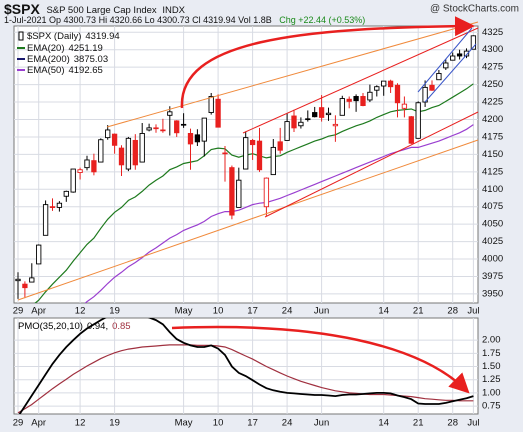 This screenshot has height=432, width=523. What do you see at coordinates (492, 171) in the screenshot?
I see `y-tick-label: 4125` at bounding box center [492, 171].